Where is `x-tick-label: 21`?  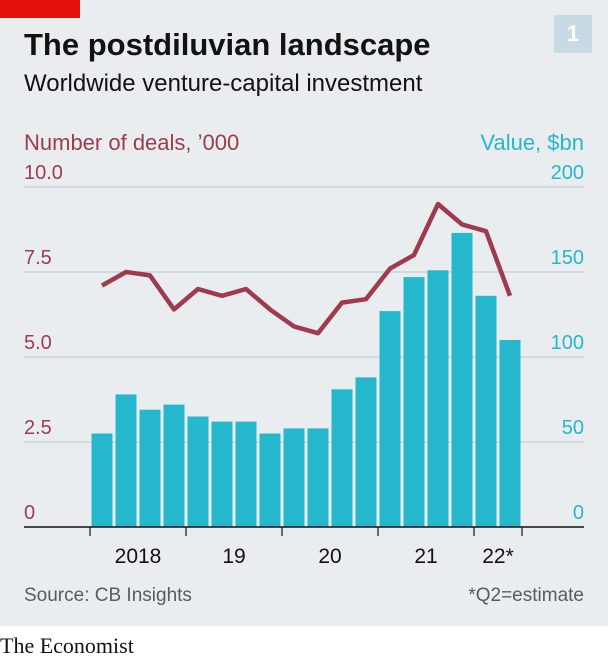
x-tick-label: 21 is located at coordinates (425, 556).